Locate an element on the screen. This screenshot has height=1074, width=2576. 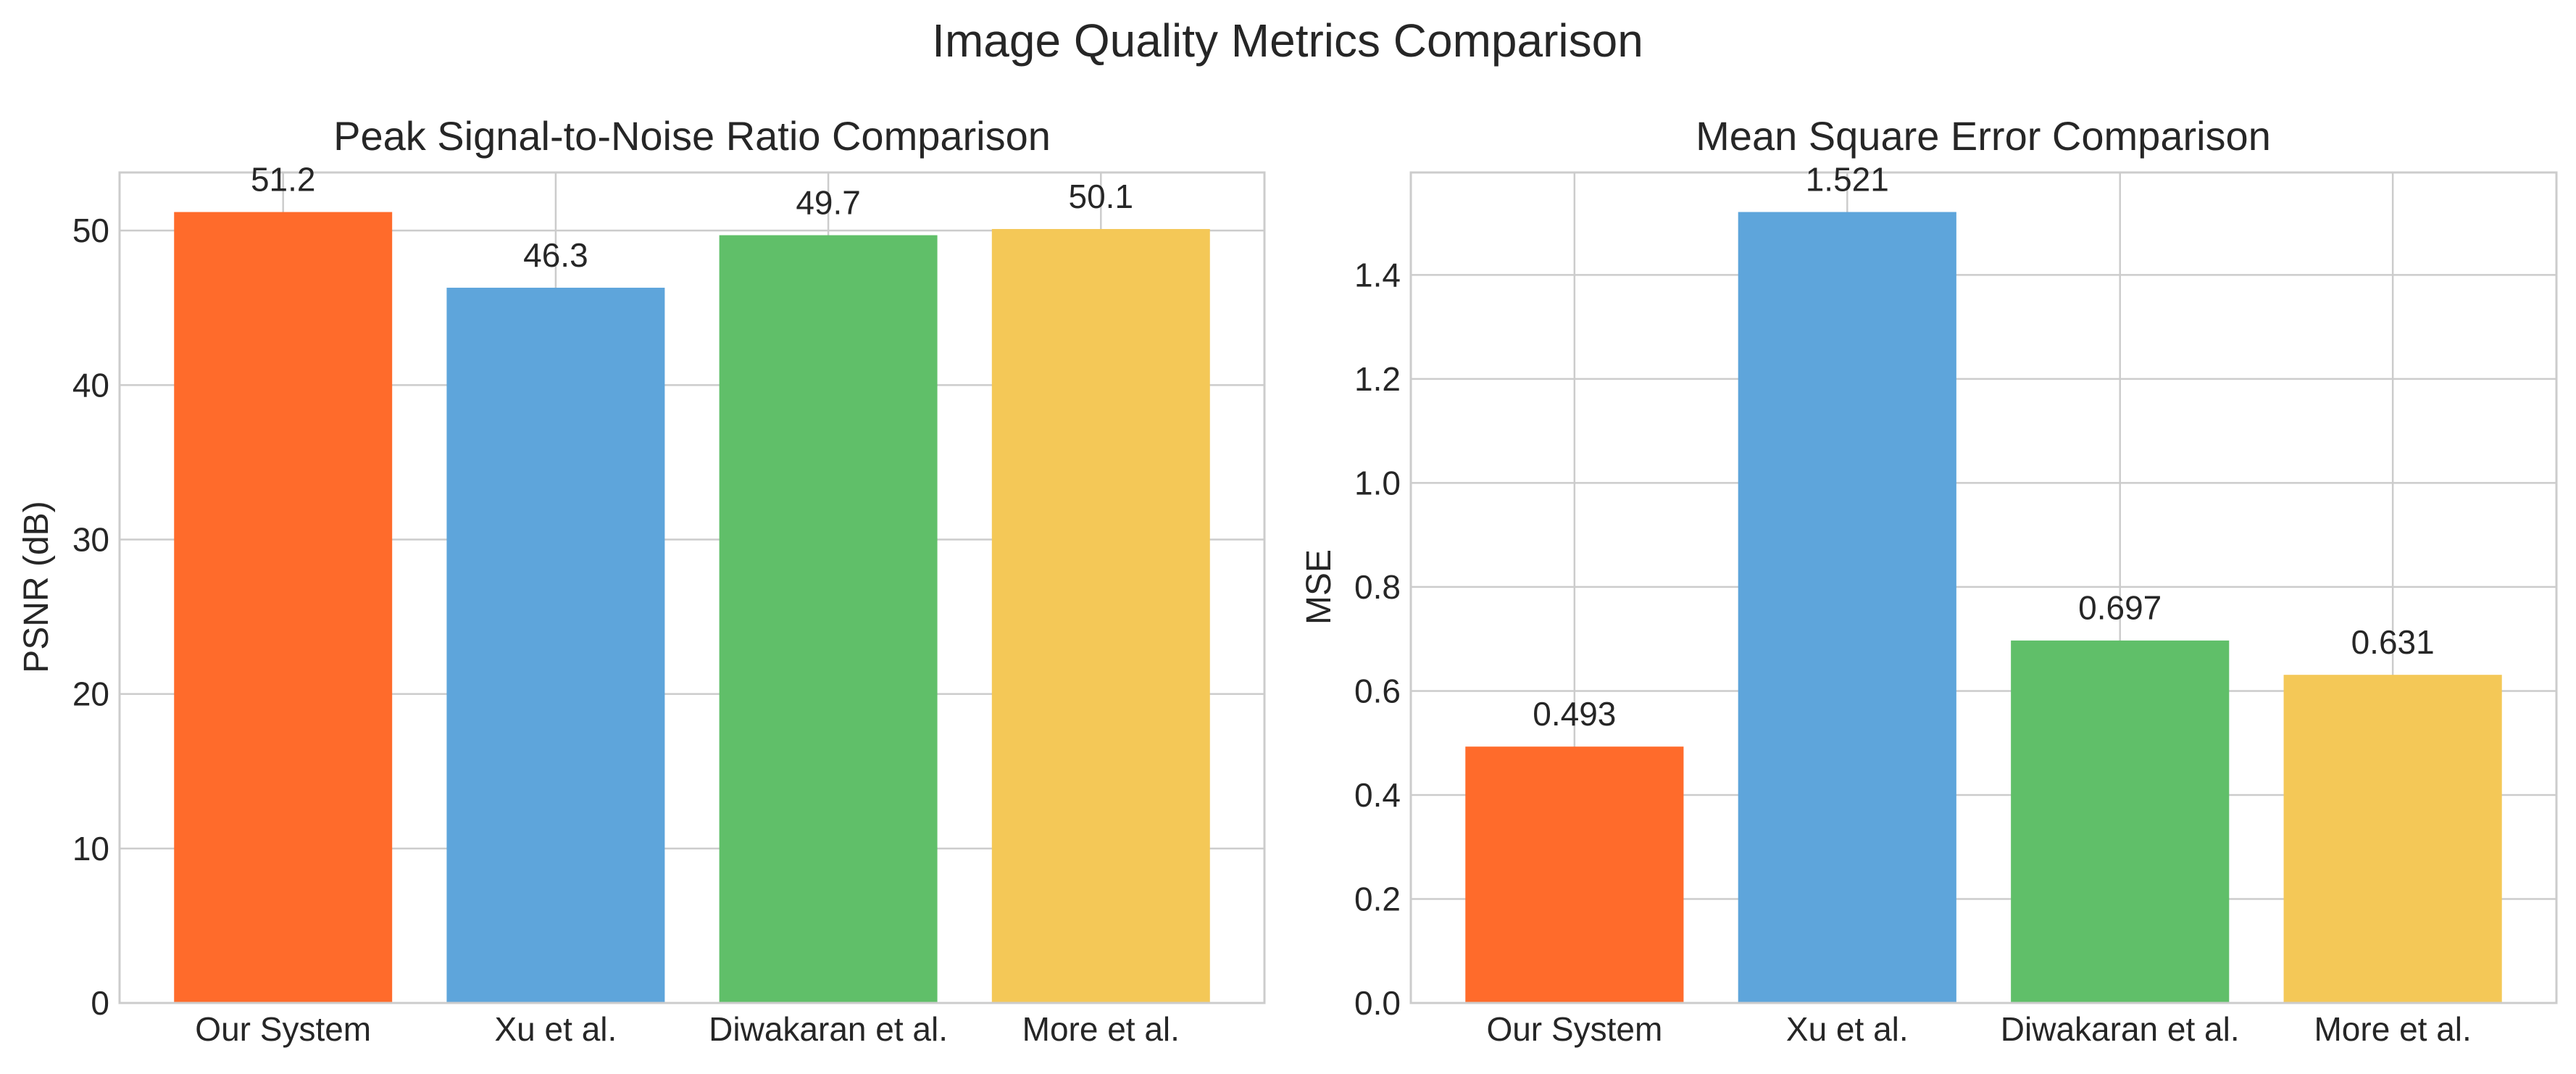
mse-y-tick-label: 1.2 is located at coordinates (1377, 379).